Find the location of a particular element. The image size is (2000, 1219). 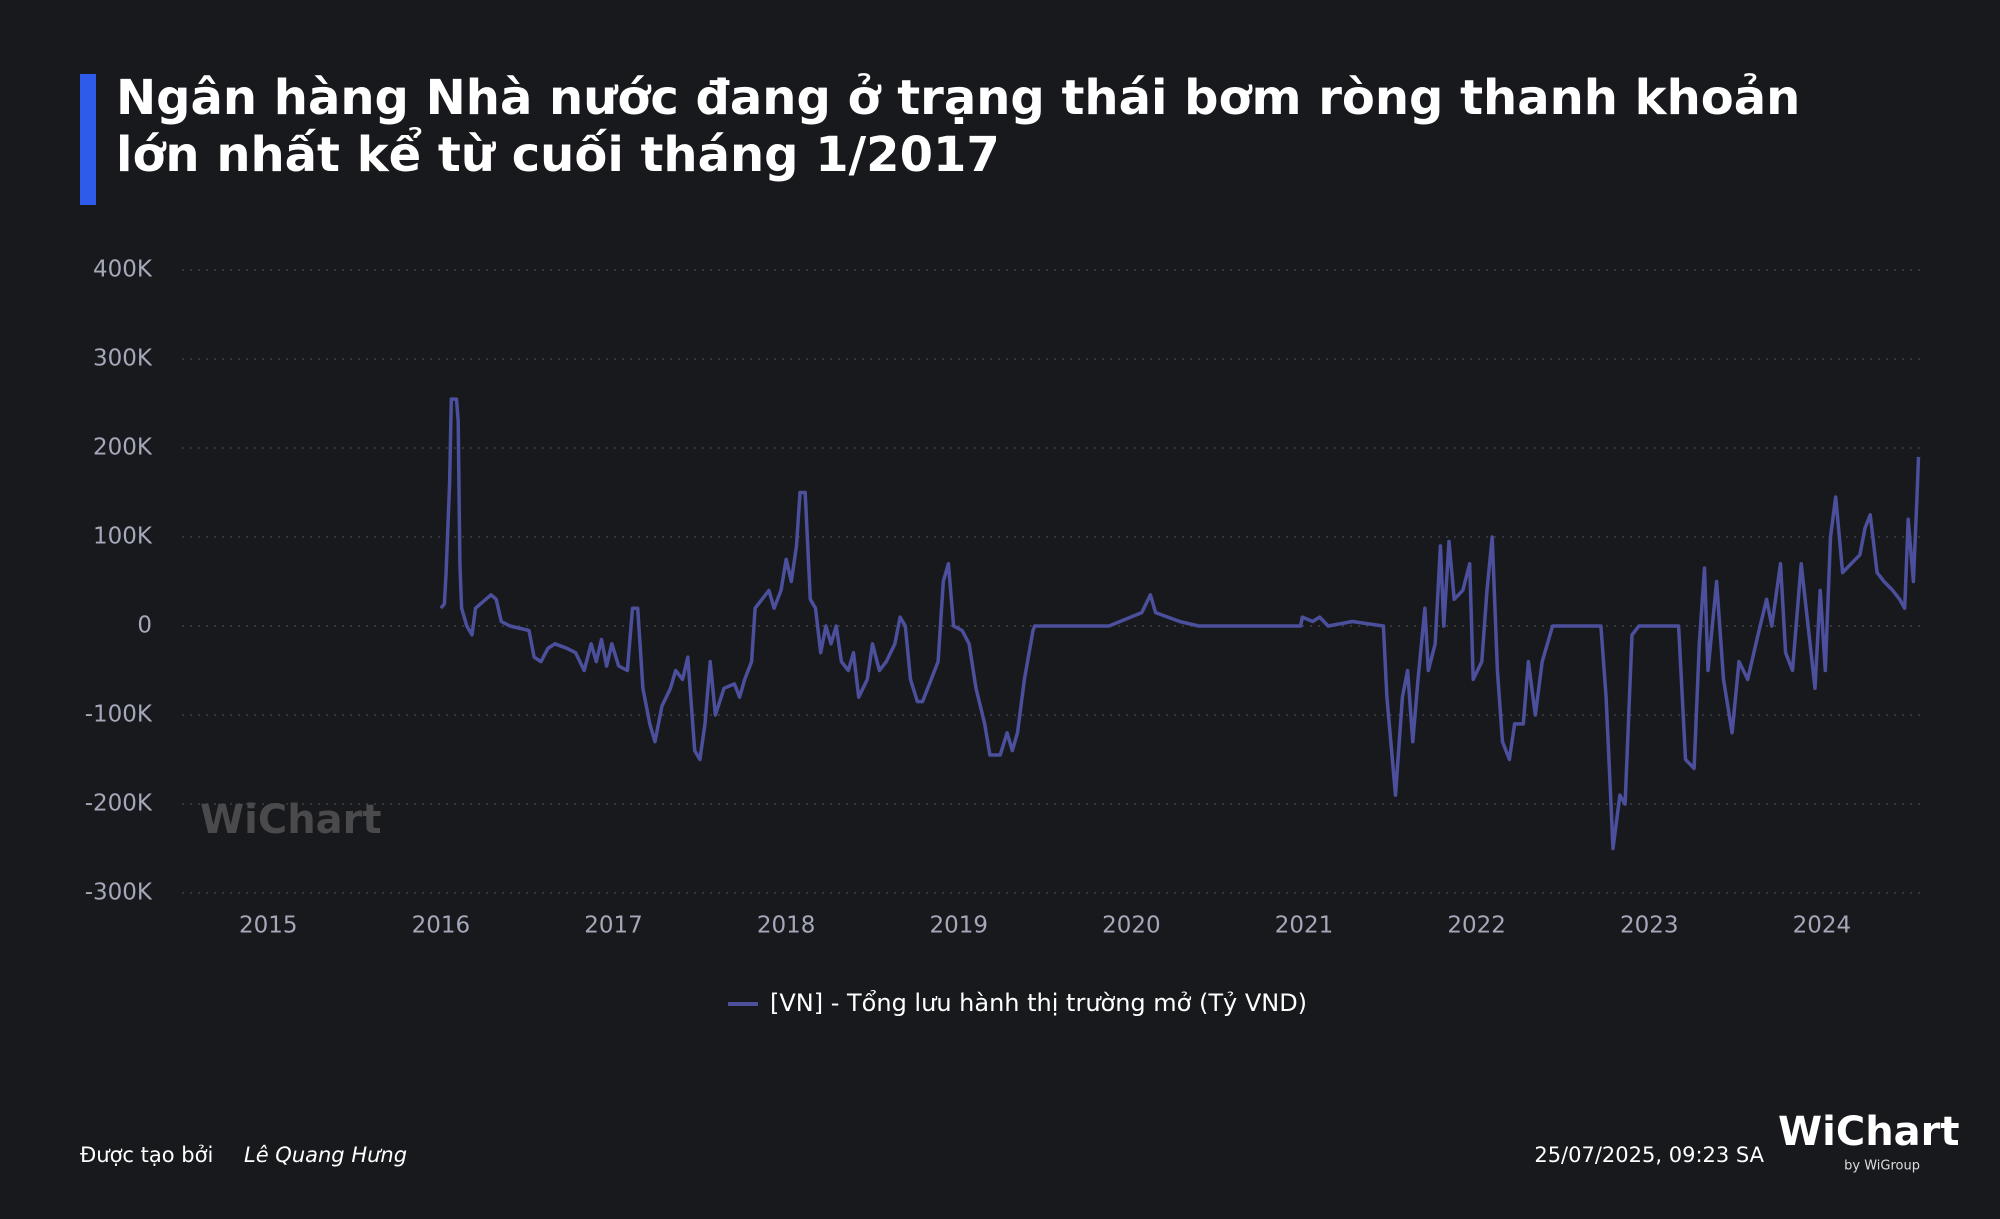

title-accent is located at coordinates (88, 139).